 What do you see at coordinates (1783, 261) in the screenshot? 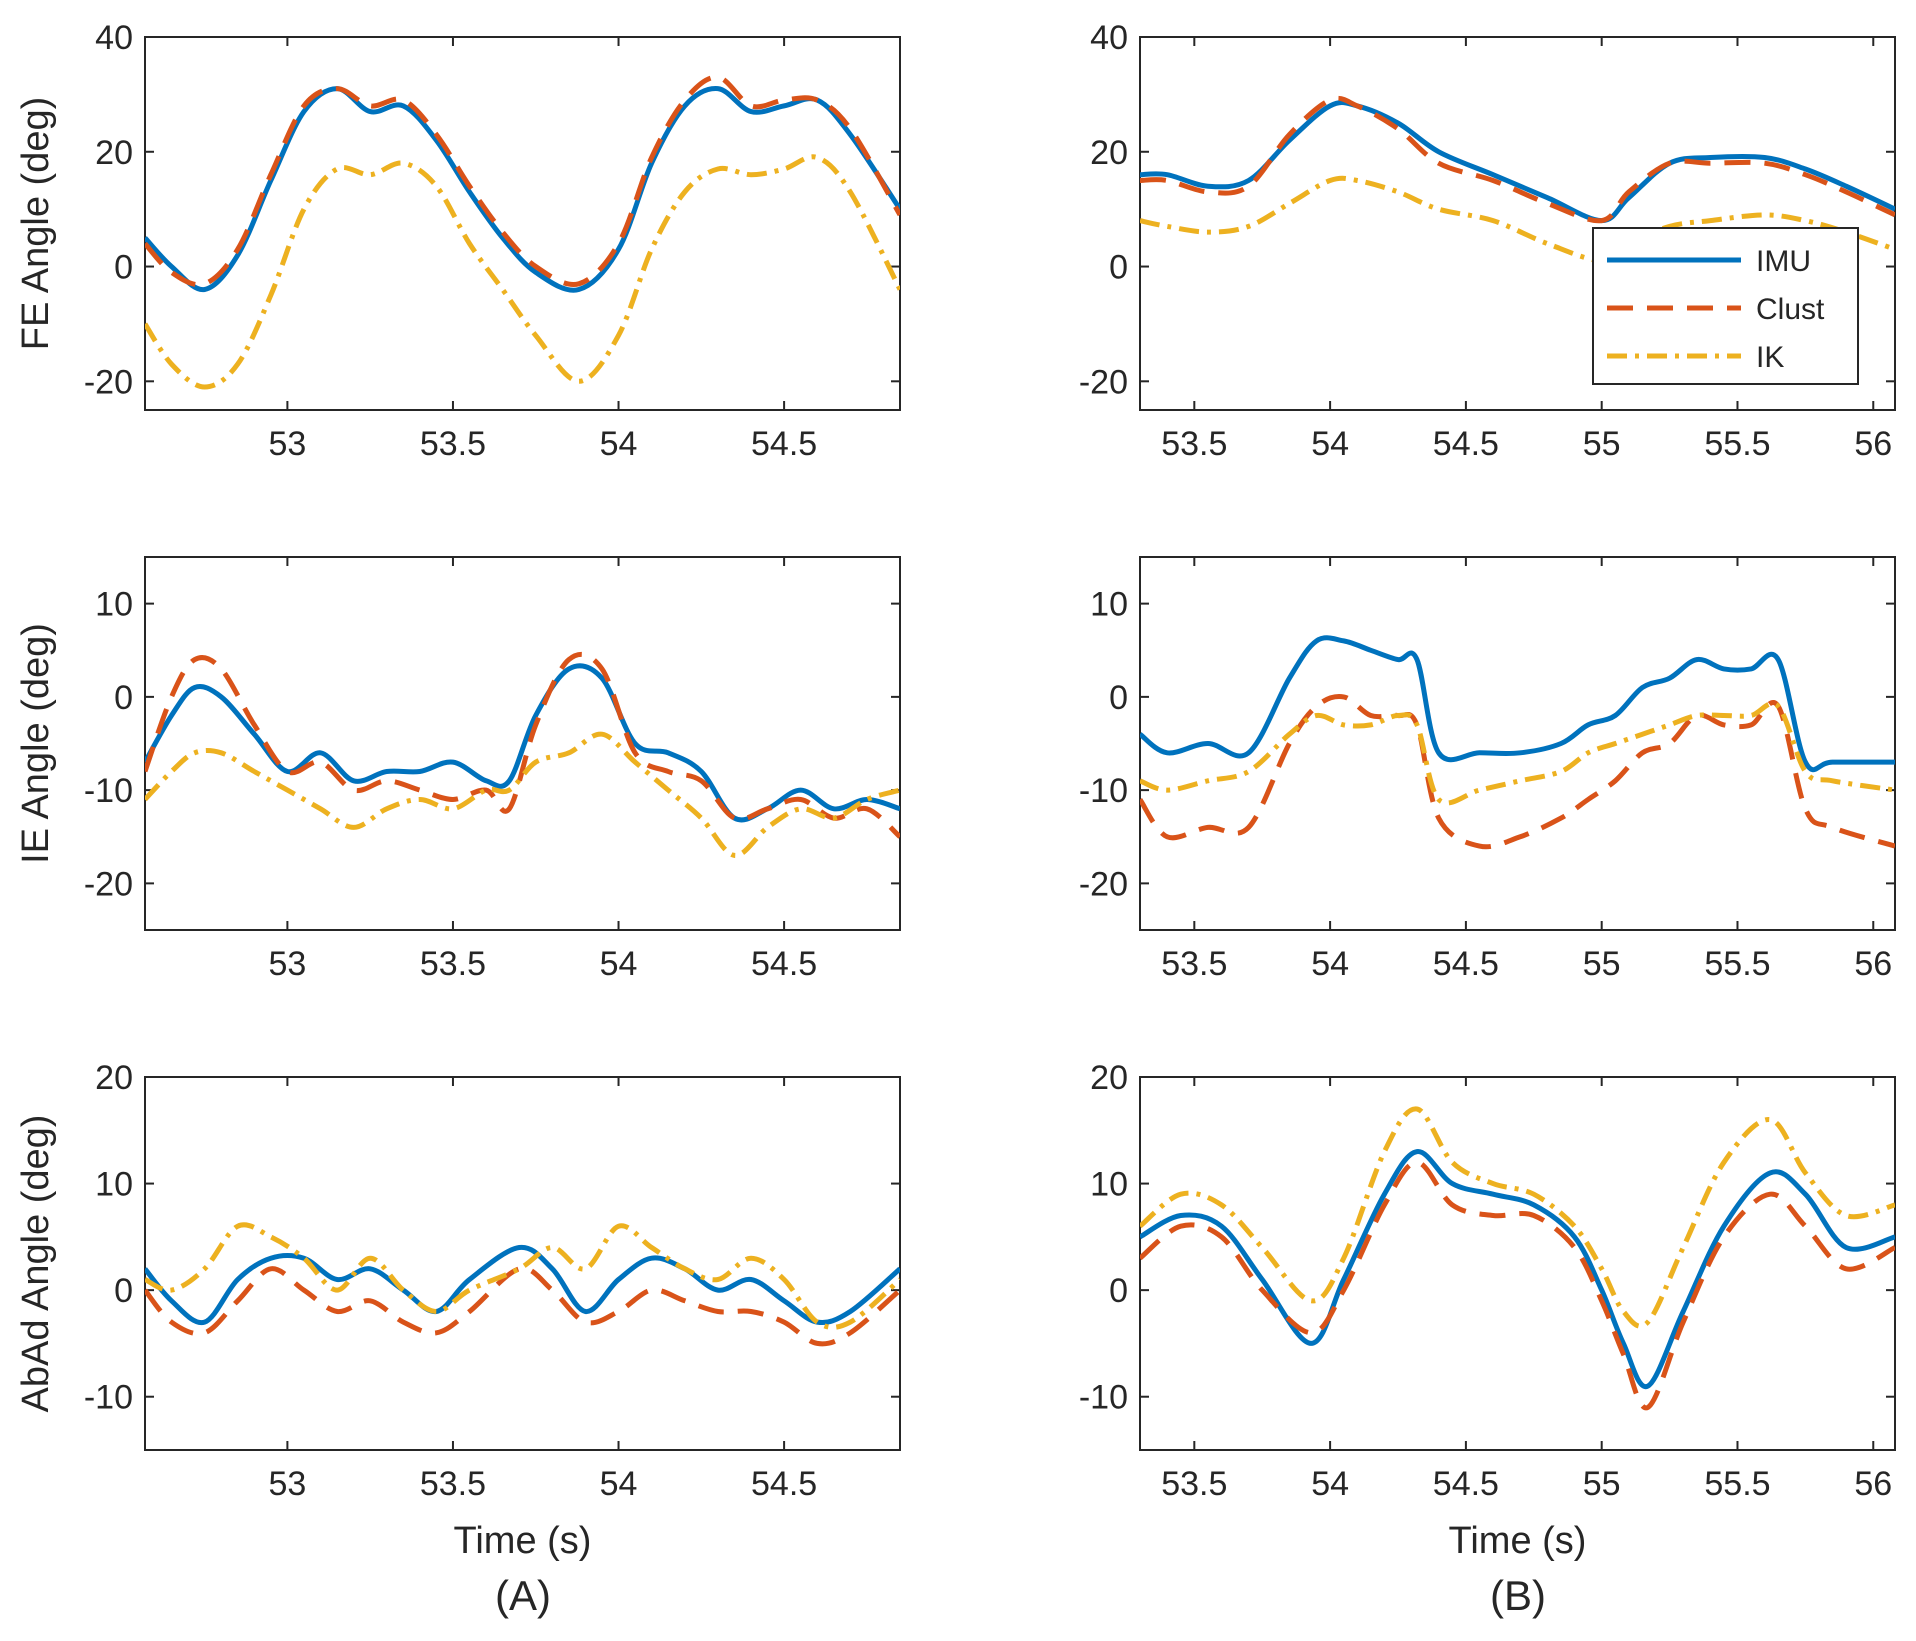
I see `legend-label-imu: IMU` at bounding box center [1783, 261].